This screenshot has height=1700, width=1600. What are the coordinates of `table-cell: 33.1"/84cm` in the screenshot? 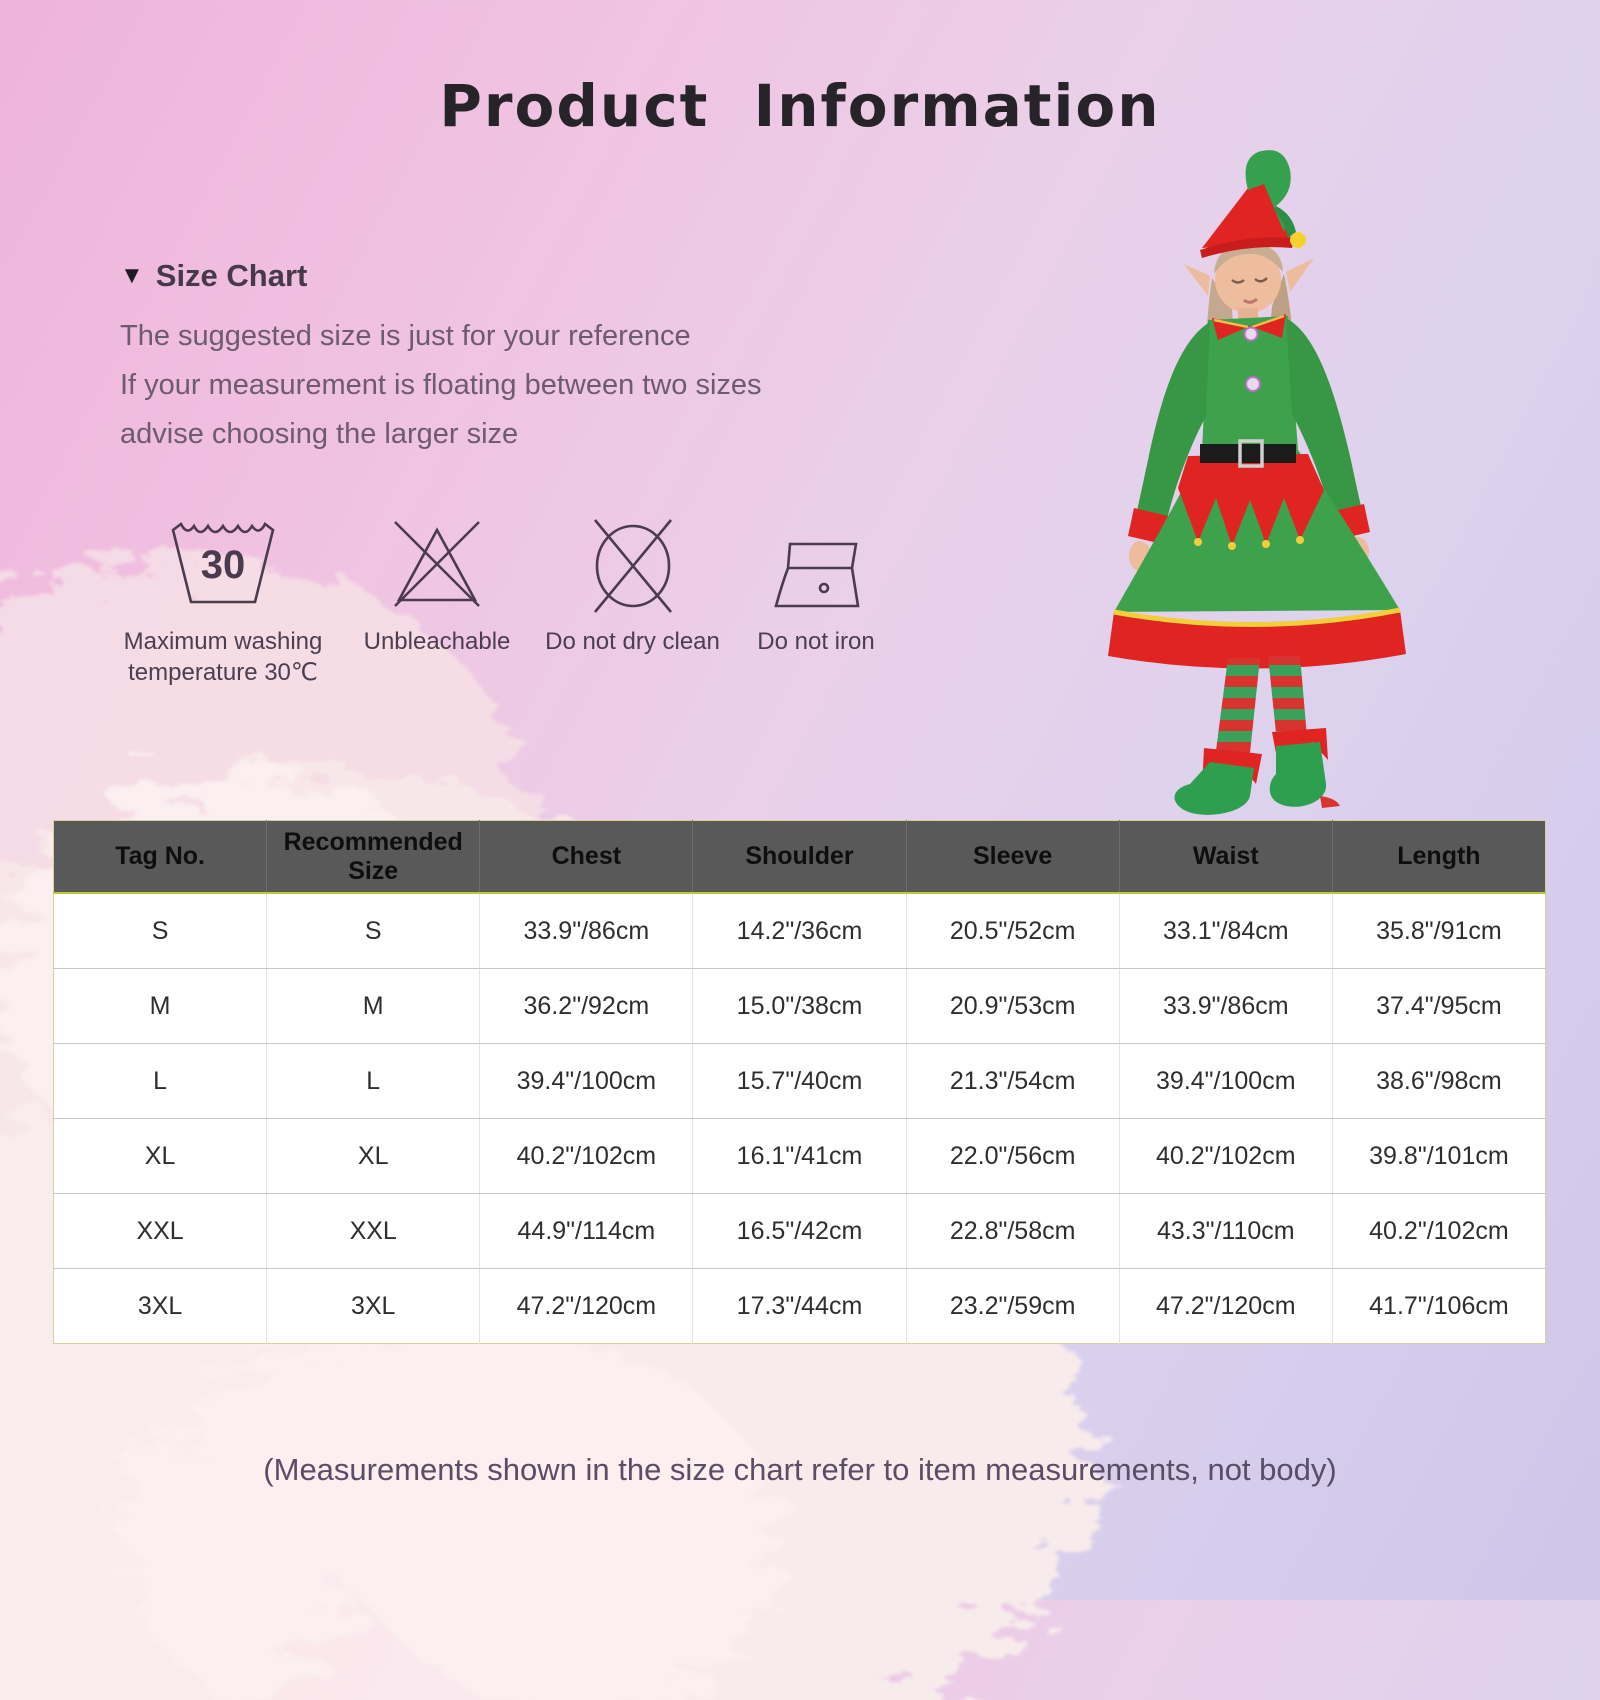 It's located at (1226, 931).